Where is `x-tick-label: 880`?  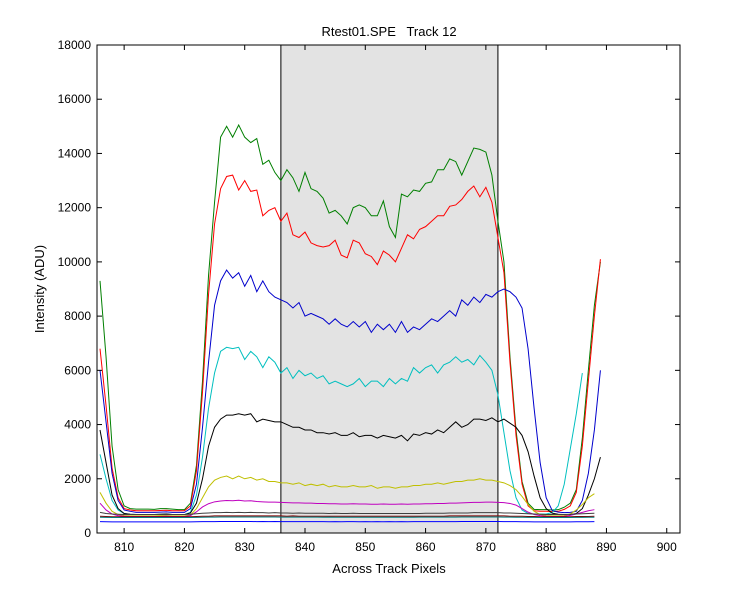 x-tick-label: 880 is located at coordinates (546, 547).